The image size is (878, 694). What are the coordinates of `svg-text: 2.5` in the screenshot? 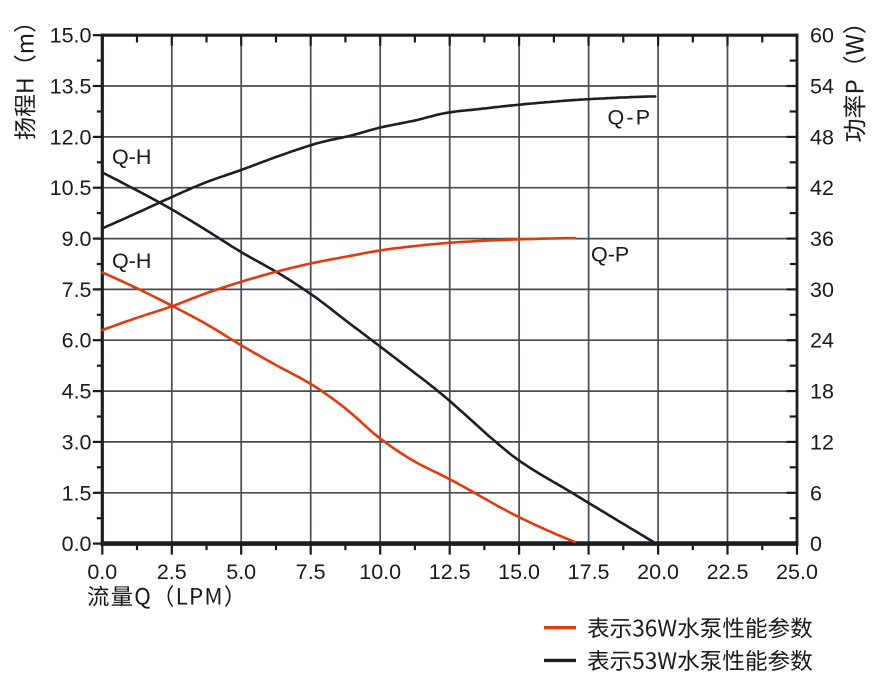 It's located at (172, 572).